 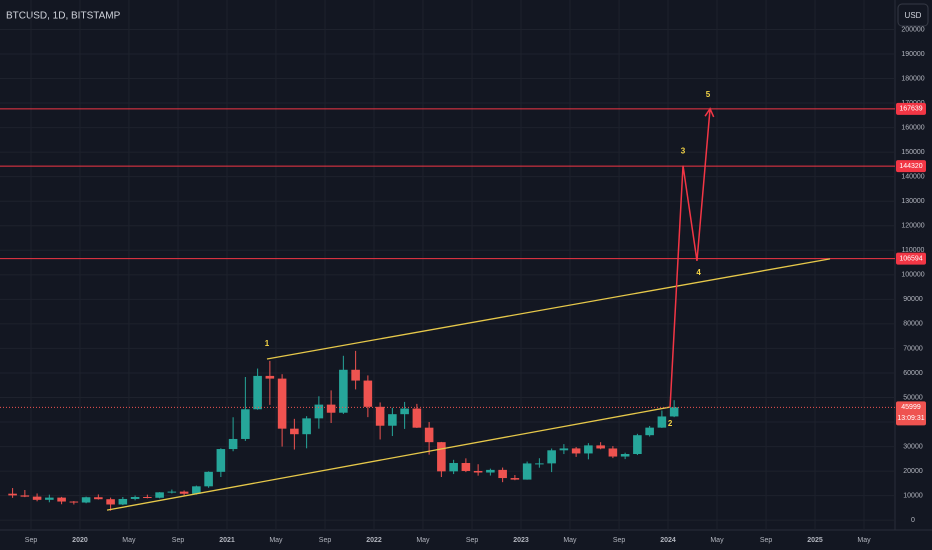 I want to click on y-tick-label: 0, so click(x=913, y=520).